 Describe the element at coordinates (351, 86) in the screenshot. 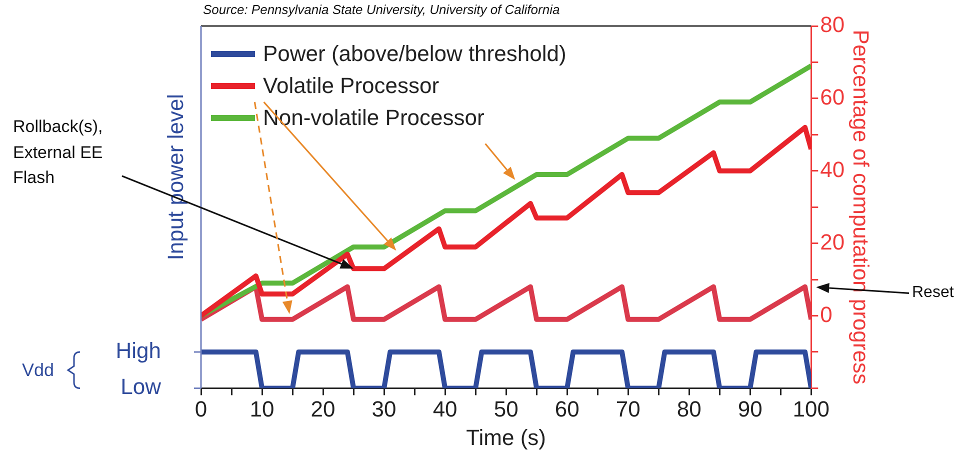

I see `legend-label: Volatile Processor` at that location.